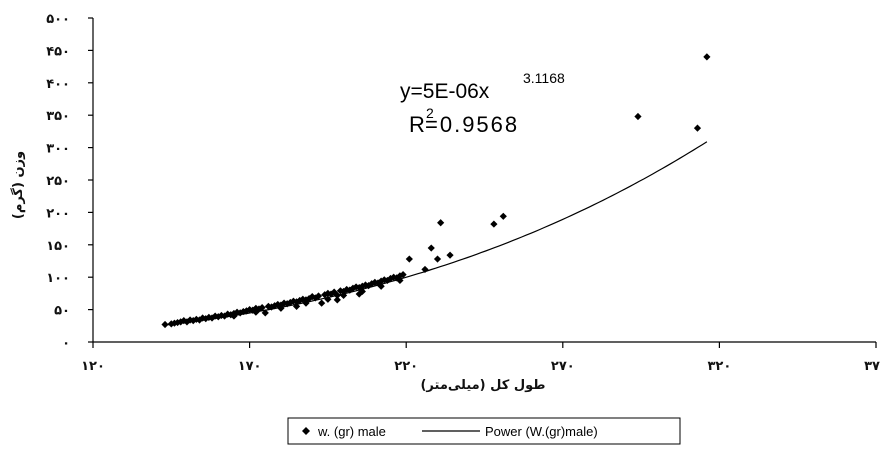 The width and height of the screenshot is (881, 452). I want to click on x-ticks: ۱۲۰ ۱۷۰ ۲۲۰ ۲۷۰ ۳۲۰ ۳۷۰, so click(481, 358).